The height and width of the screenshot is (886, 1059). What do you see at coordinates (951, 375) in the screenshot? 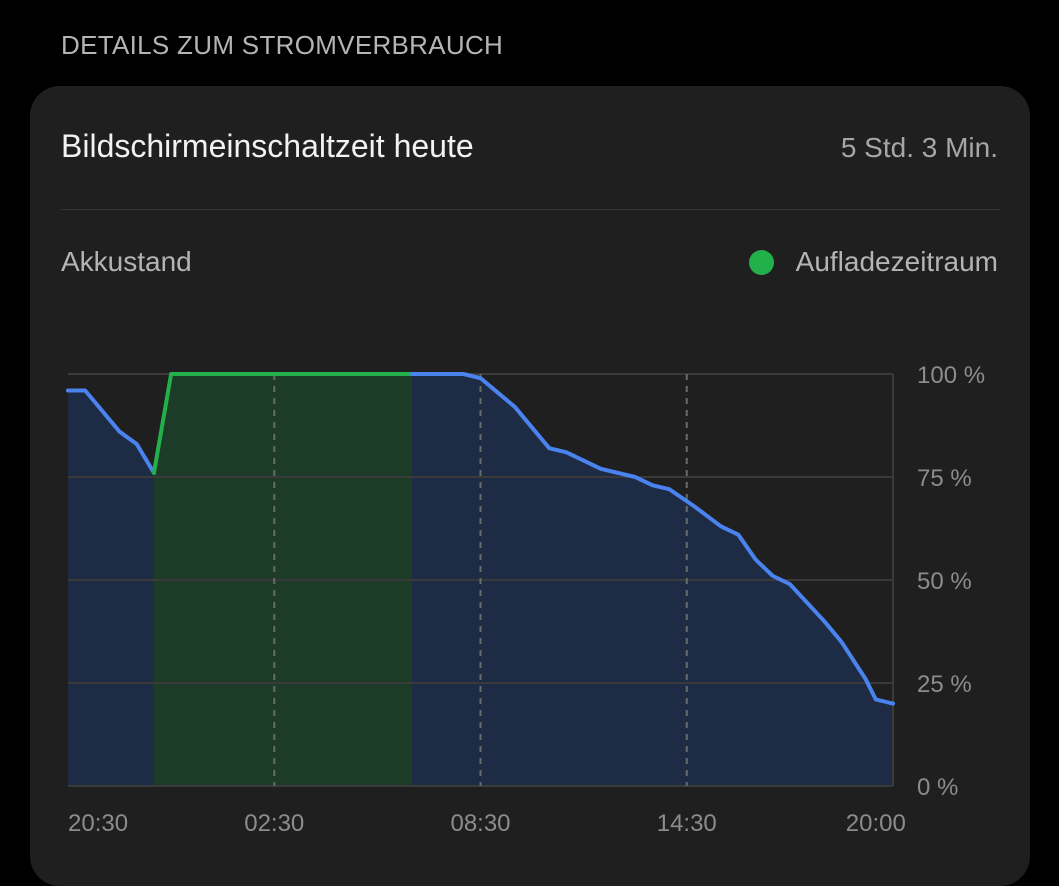
I see `y-tick-label: 100 %` at bounding box center [951, 375].